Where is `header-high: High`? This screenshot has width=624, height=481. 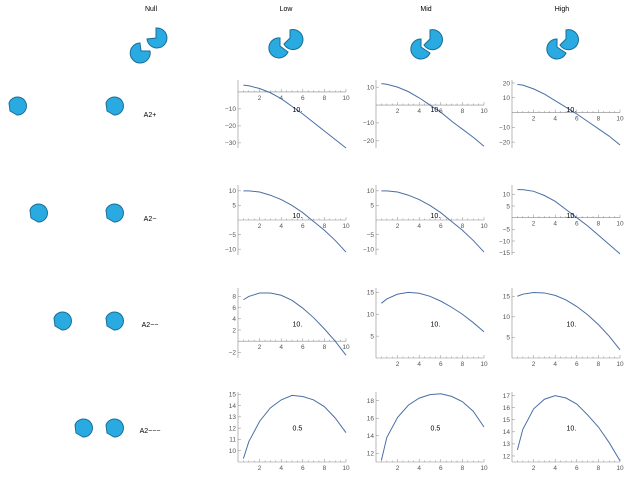
header-high: High is located at coordinates (562, 9).